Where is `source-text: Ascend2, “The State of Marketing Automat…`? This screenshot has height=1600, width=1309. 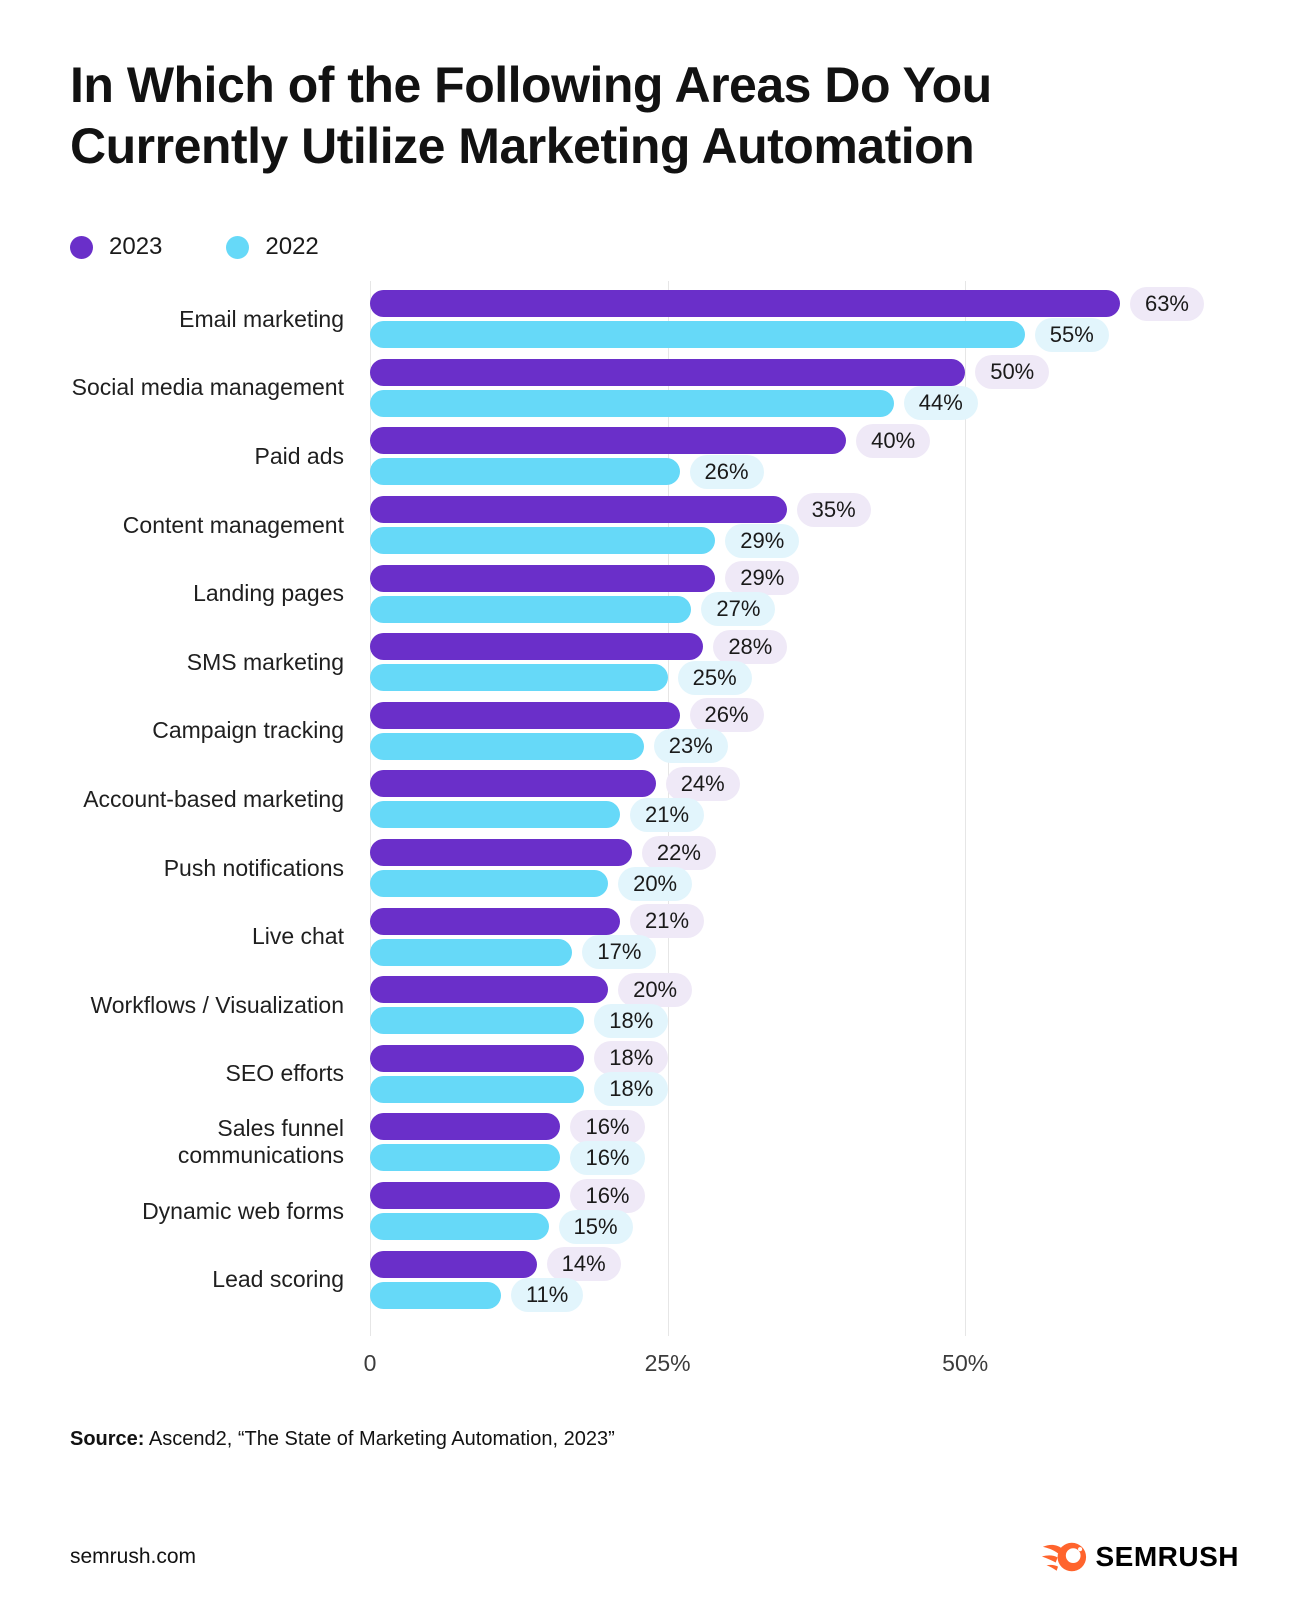 source-text: Ascend2, “The State of Marketing Automat… is located at coordinates (379, 1438).